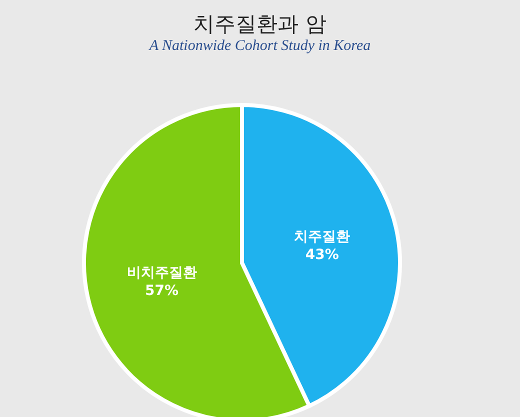  What do you see at coordinates (322, 237) in the screenshot?
I see `slice-label: 치주질환` at bounding box center [322, 237].